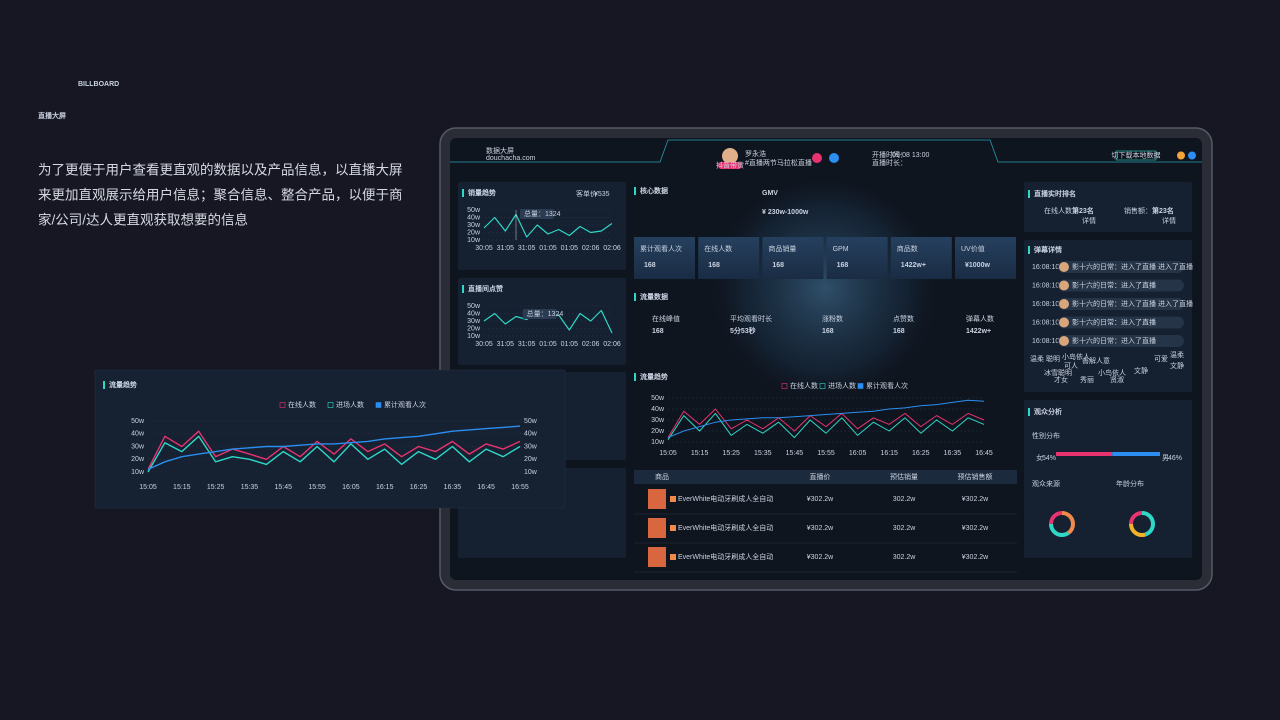 The height and width of the screenshot is (720, 1280). What do you see at coordinates (531, 446) in the screenshot?
I see `y2-tick-label: 30w` at bounding box center [531, 446].